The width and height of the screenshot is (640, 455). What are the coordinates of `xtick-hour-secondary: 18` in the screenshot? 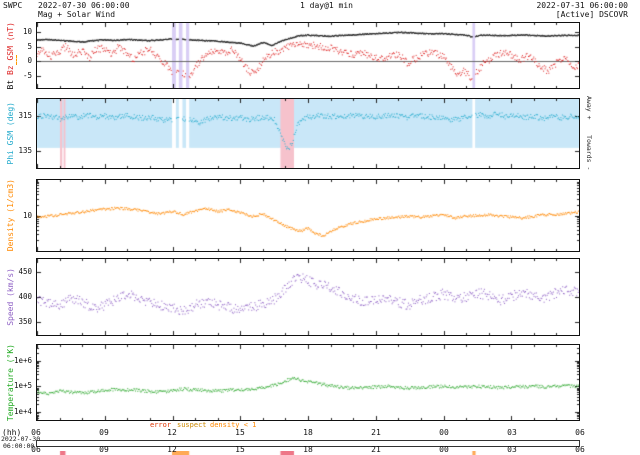 It's located at (308, 449).